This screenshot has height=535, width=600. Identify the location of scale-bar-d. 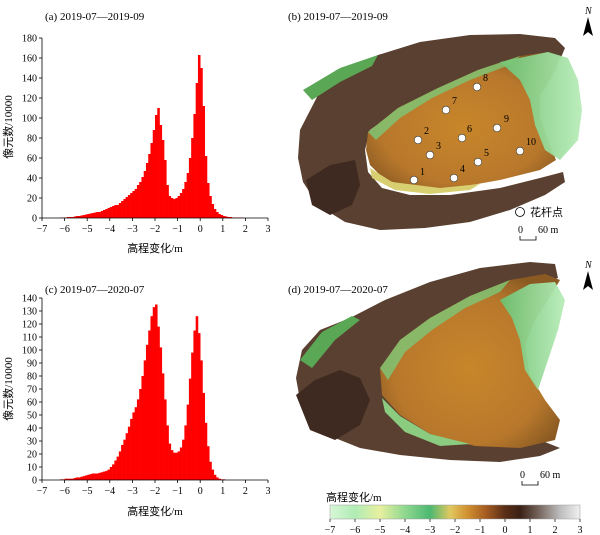
(530, 483).